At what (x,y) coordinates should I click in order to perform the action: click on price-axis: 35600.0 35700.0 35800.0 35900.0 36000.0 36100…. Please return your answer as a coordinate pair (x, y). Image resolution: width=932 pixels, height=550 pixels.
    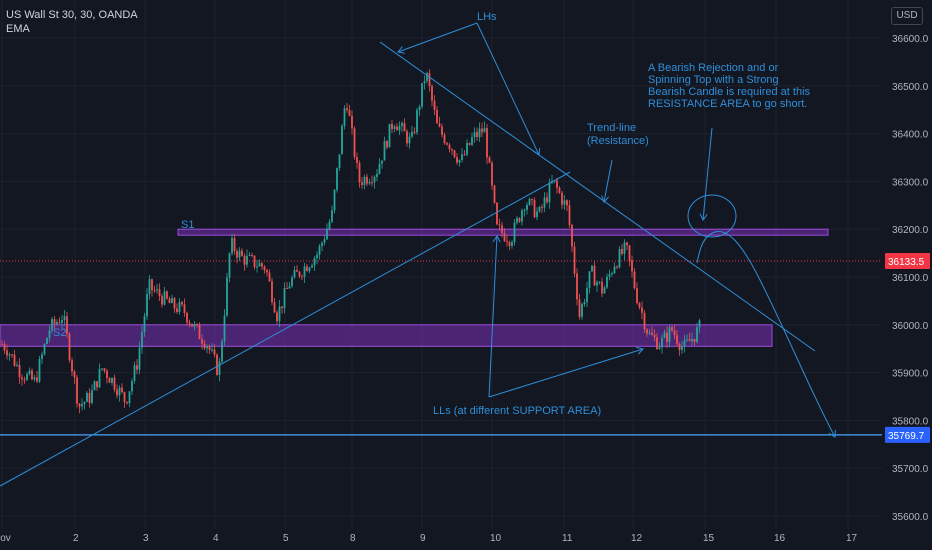
    Looking at the image, I should click on (907, 275).